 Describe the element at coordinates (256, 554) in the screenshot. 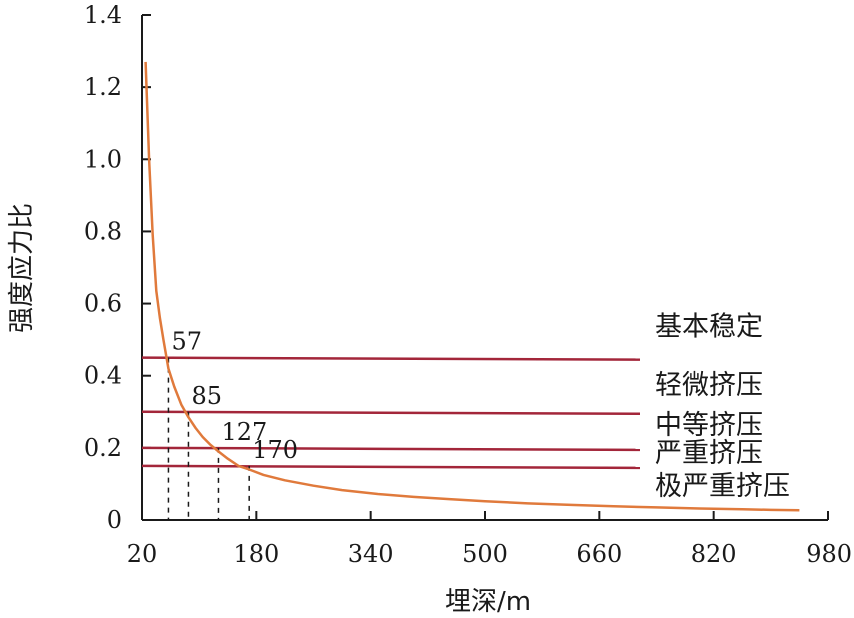

I see `x-tick-label: 180` at that location.